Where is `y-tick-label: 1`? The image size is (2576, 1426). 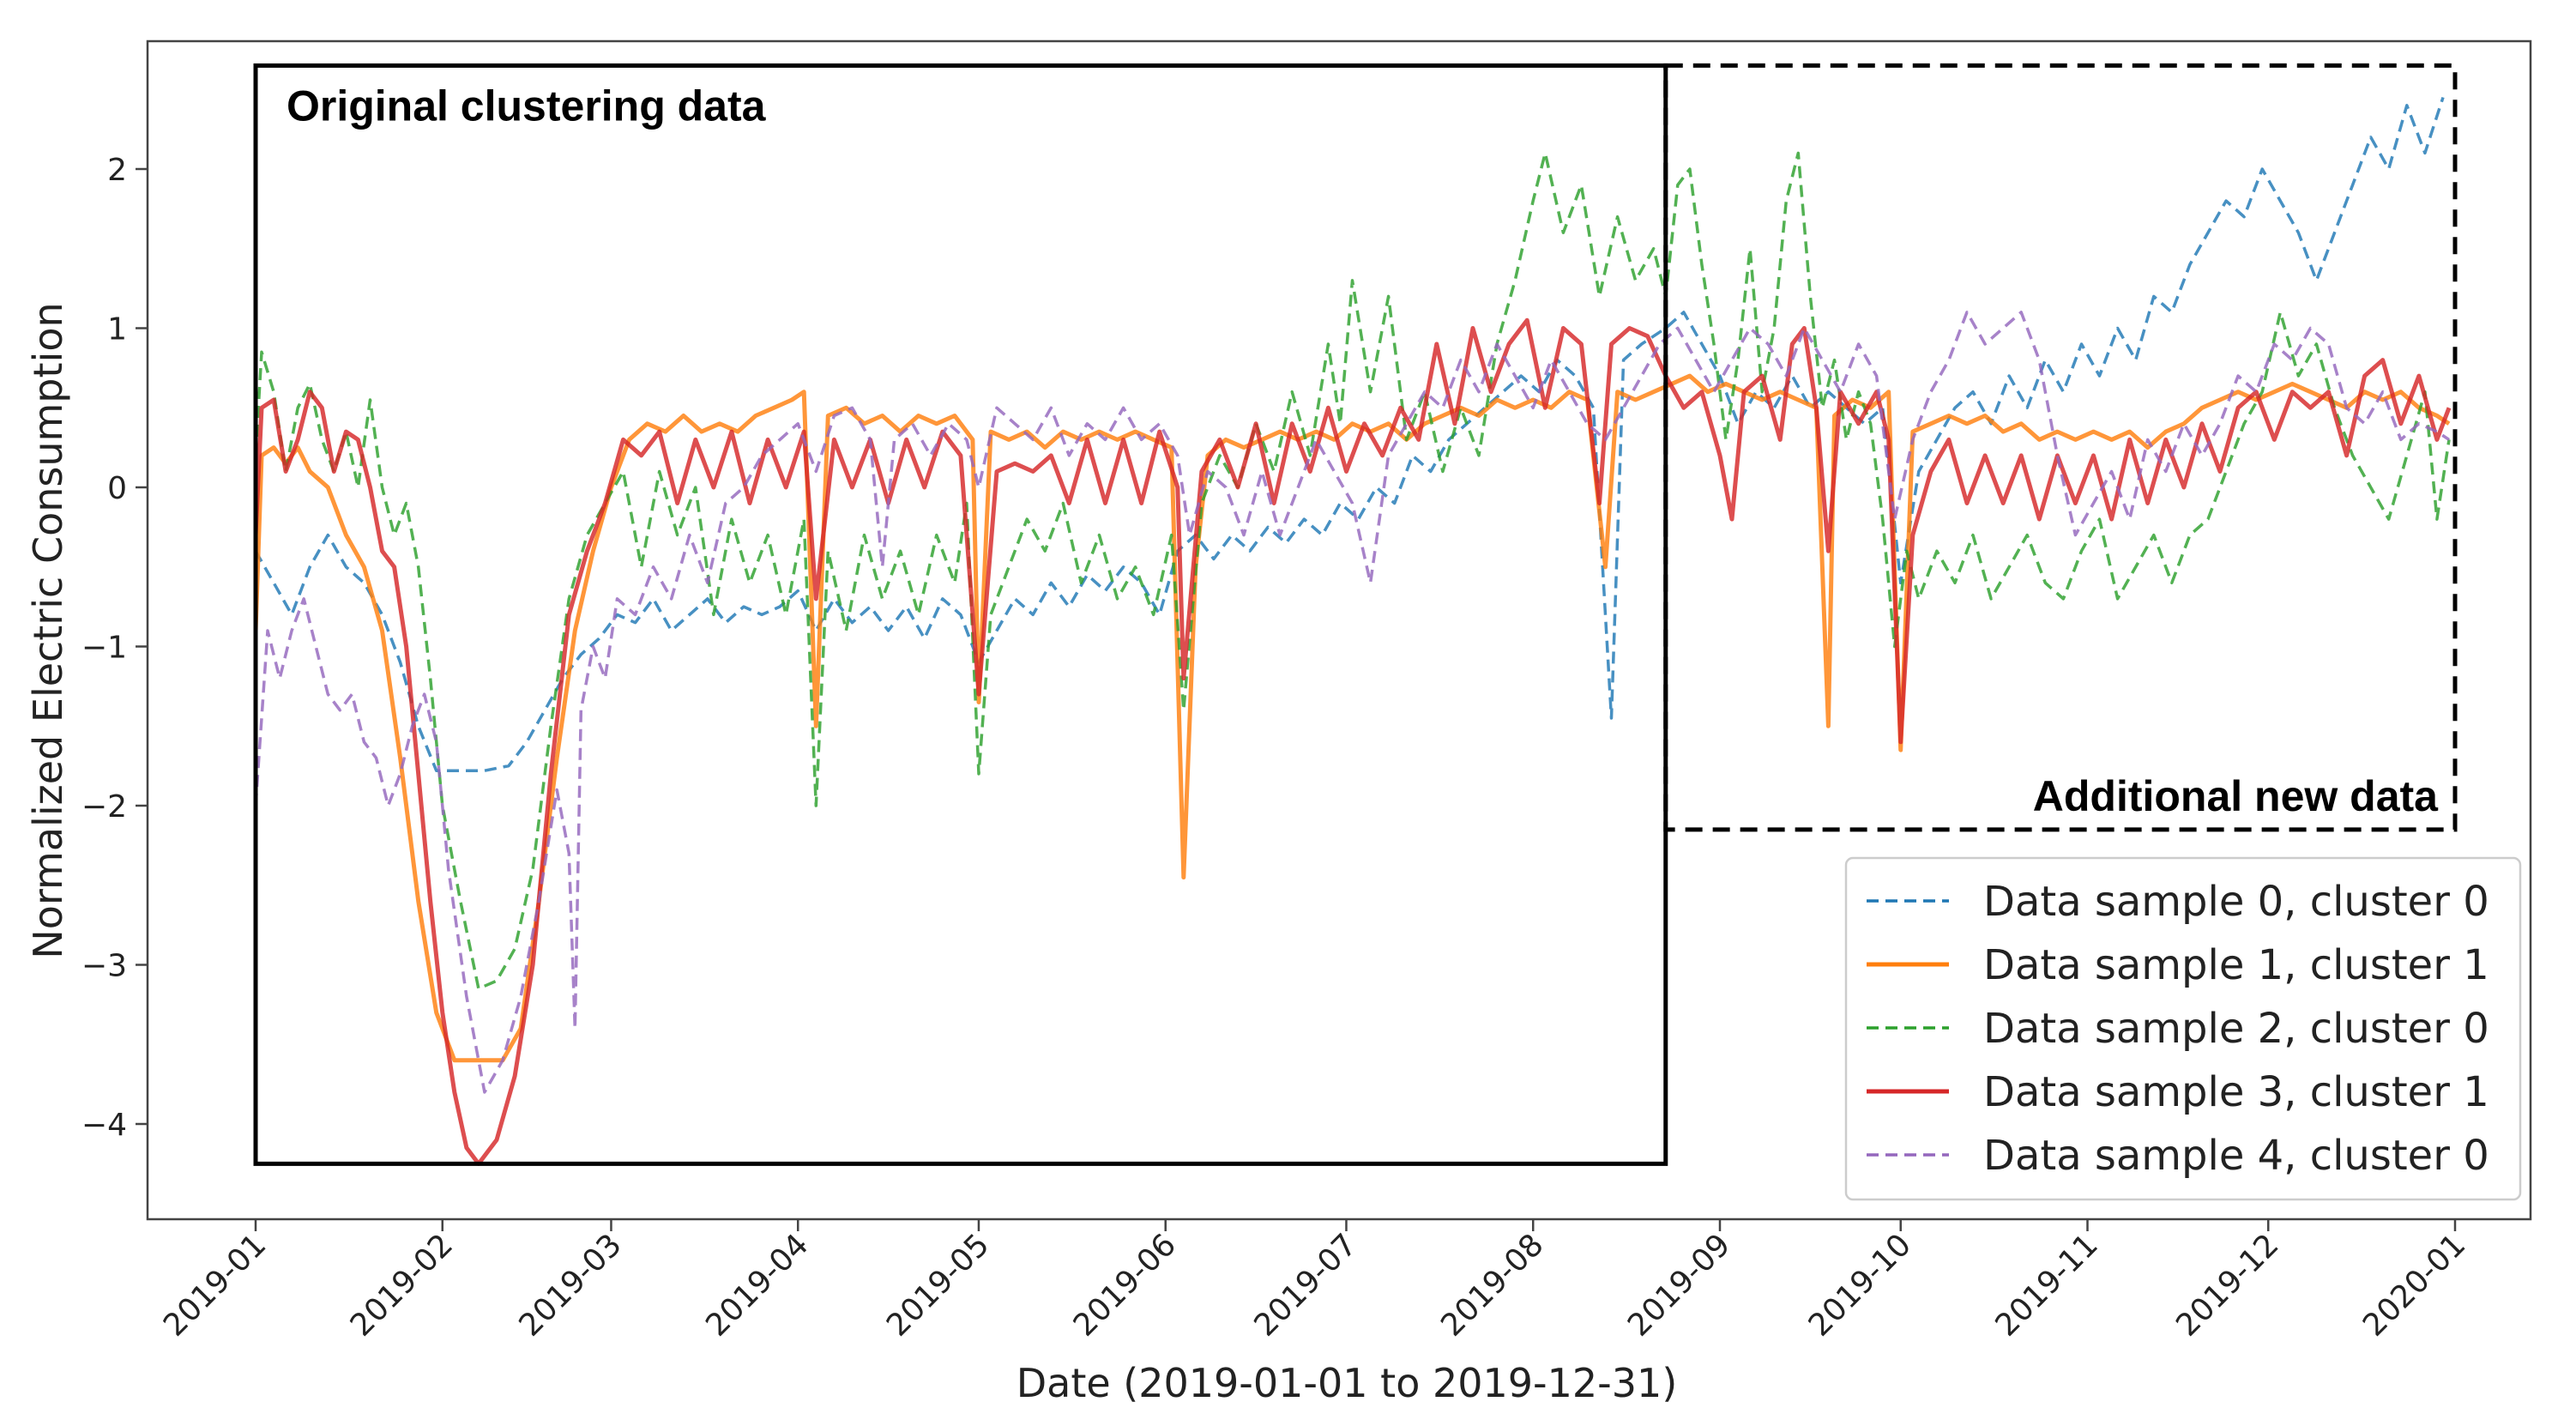 y-tick-label: 1 is located at coordinates (117, 329).